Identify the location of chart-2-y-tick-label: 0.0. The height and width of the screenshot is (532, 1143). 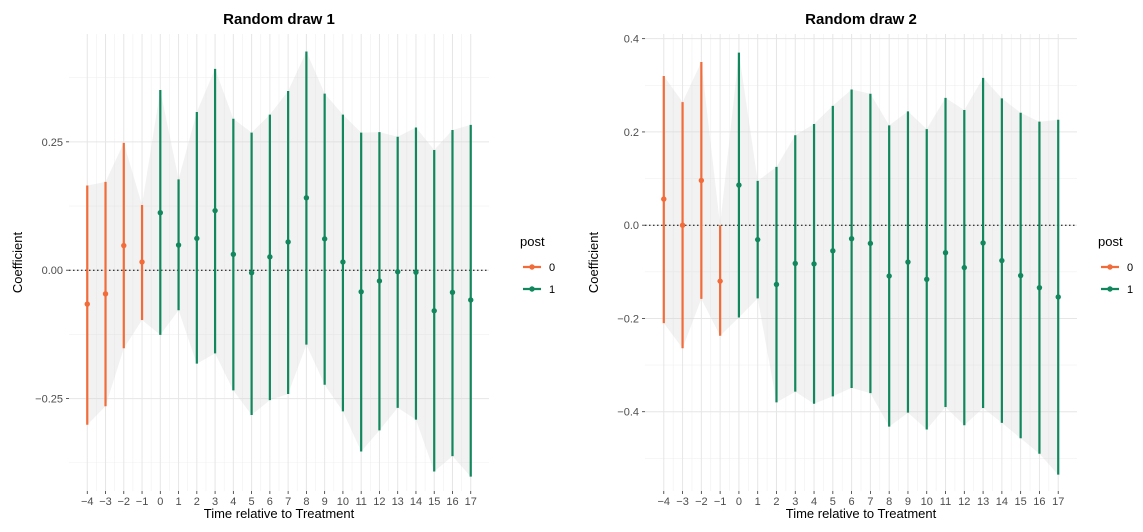
(631, 226).